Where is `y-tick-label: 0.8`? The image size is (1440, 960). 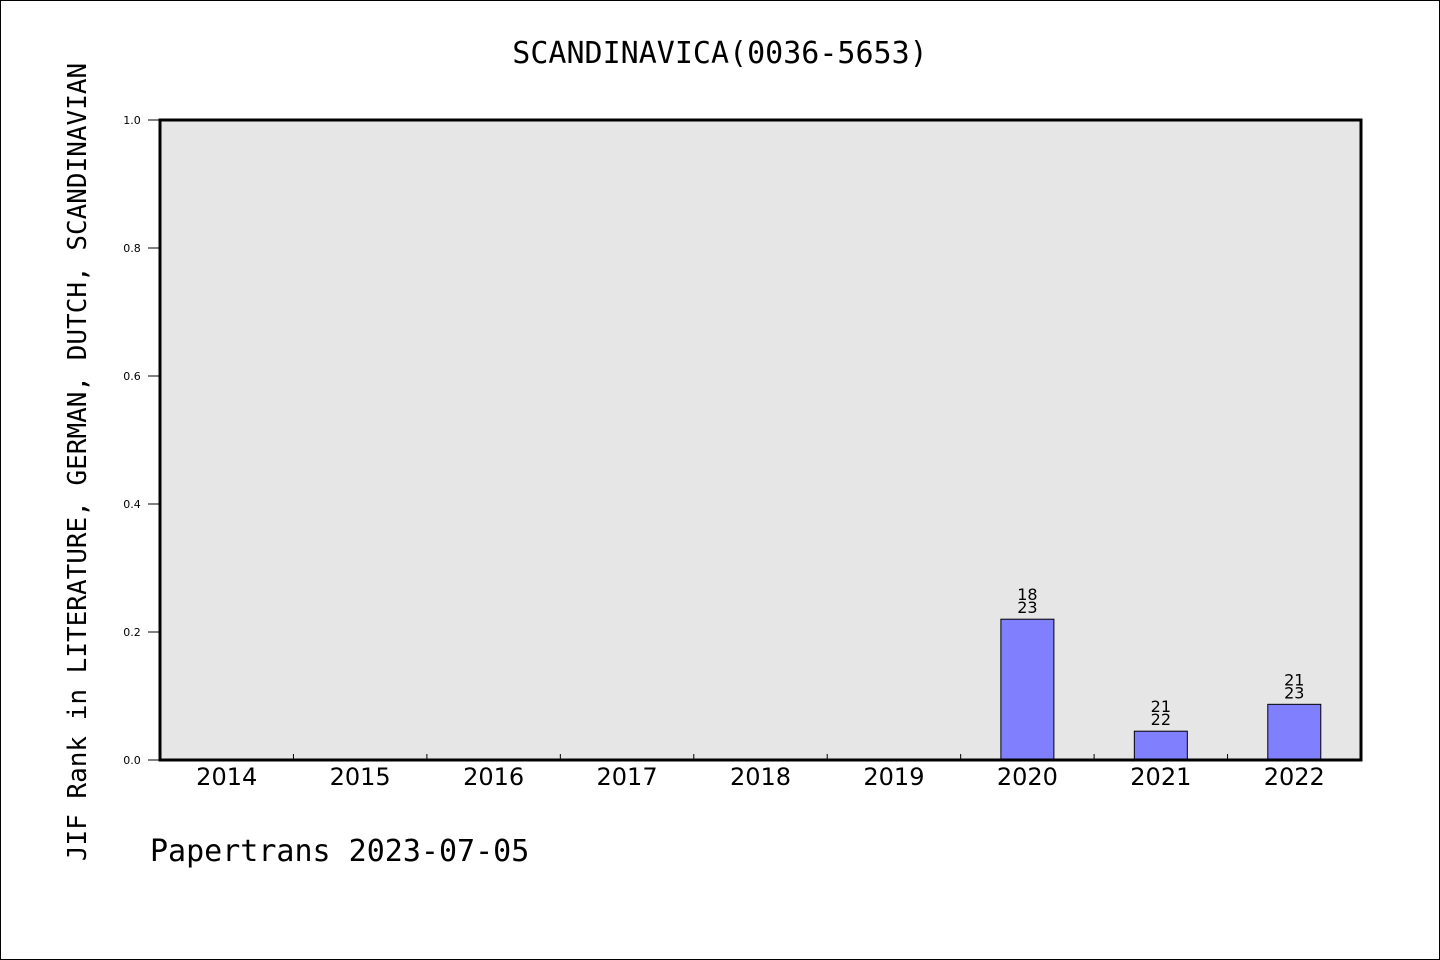
y-tick-label: 0.8 is located at coordinates (132, 248).